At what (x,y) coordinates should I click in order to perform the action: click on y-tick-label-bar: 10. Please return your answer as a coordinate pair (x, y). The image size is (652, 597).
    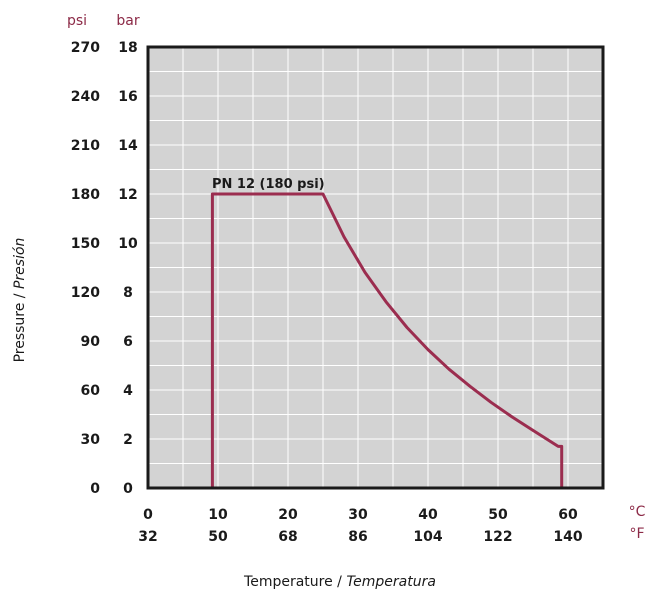
    Looking at the image, I should click on (128, 244).